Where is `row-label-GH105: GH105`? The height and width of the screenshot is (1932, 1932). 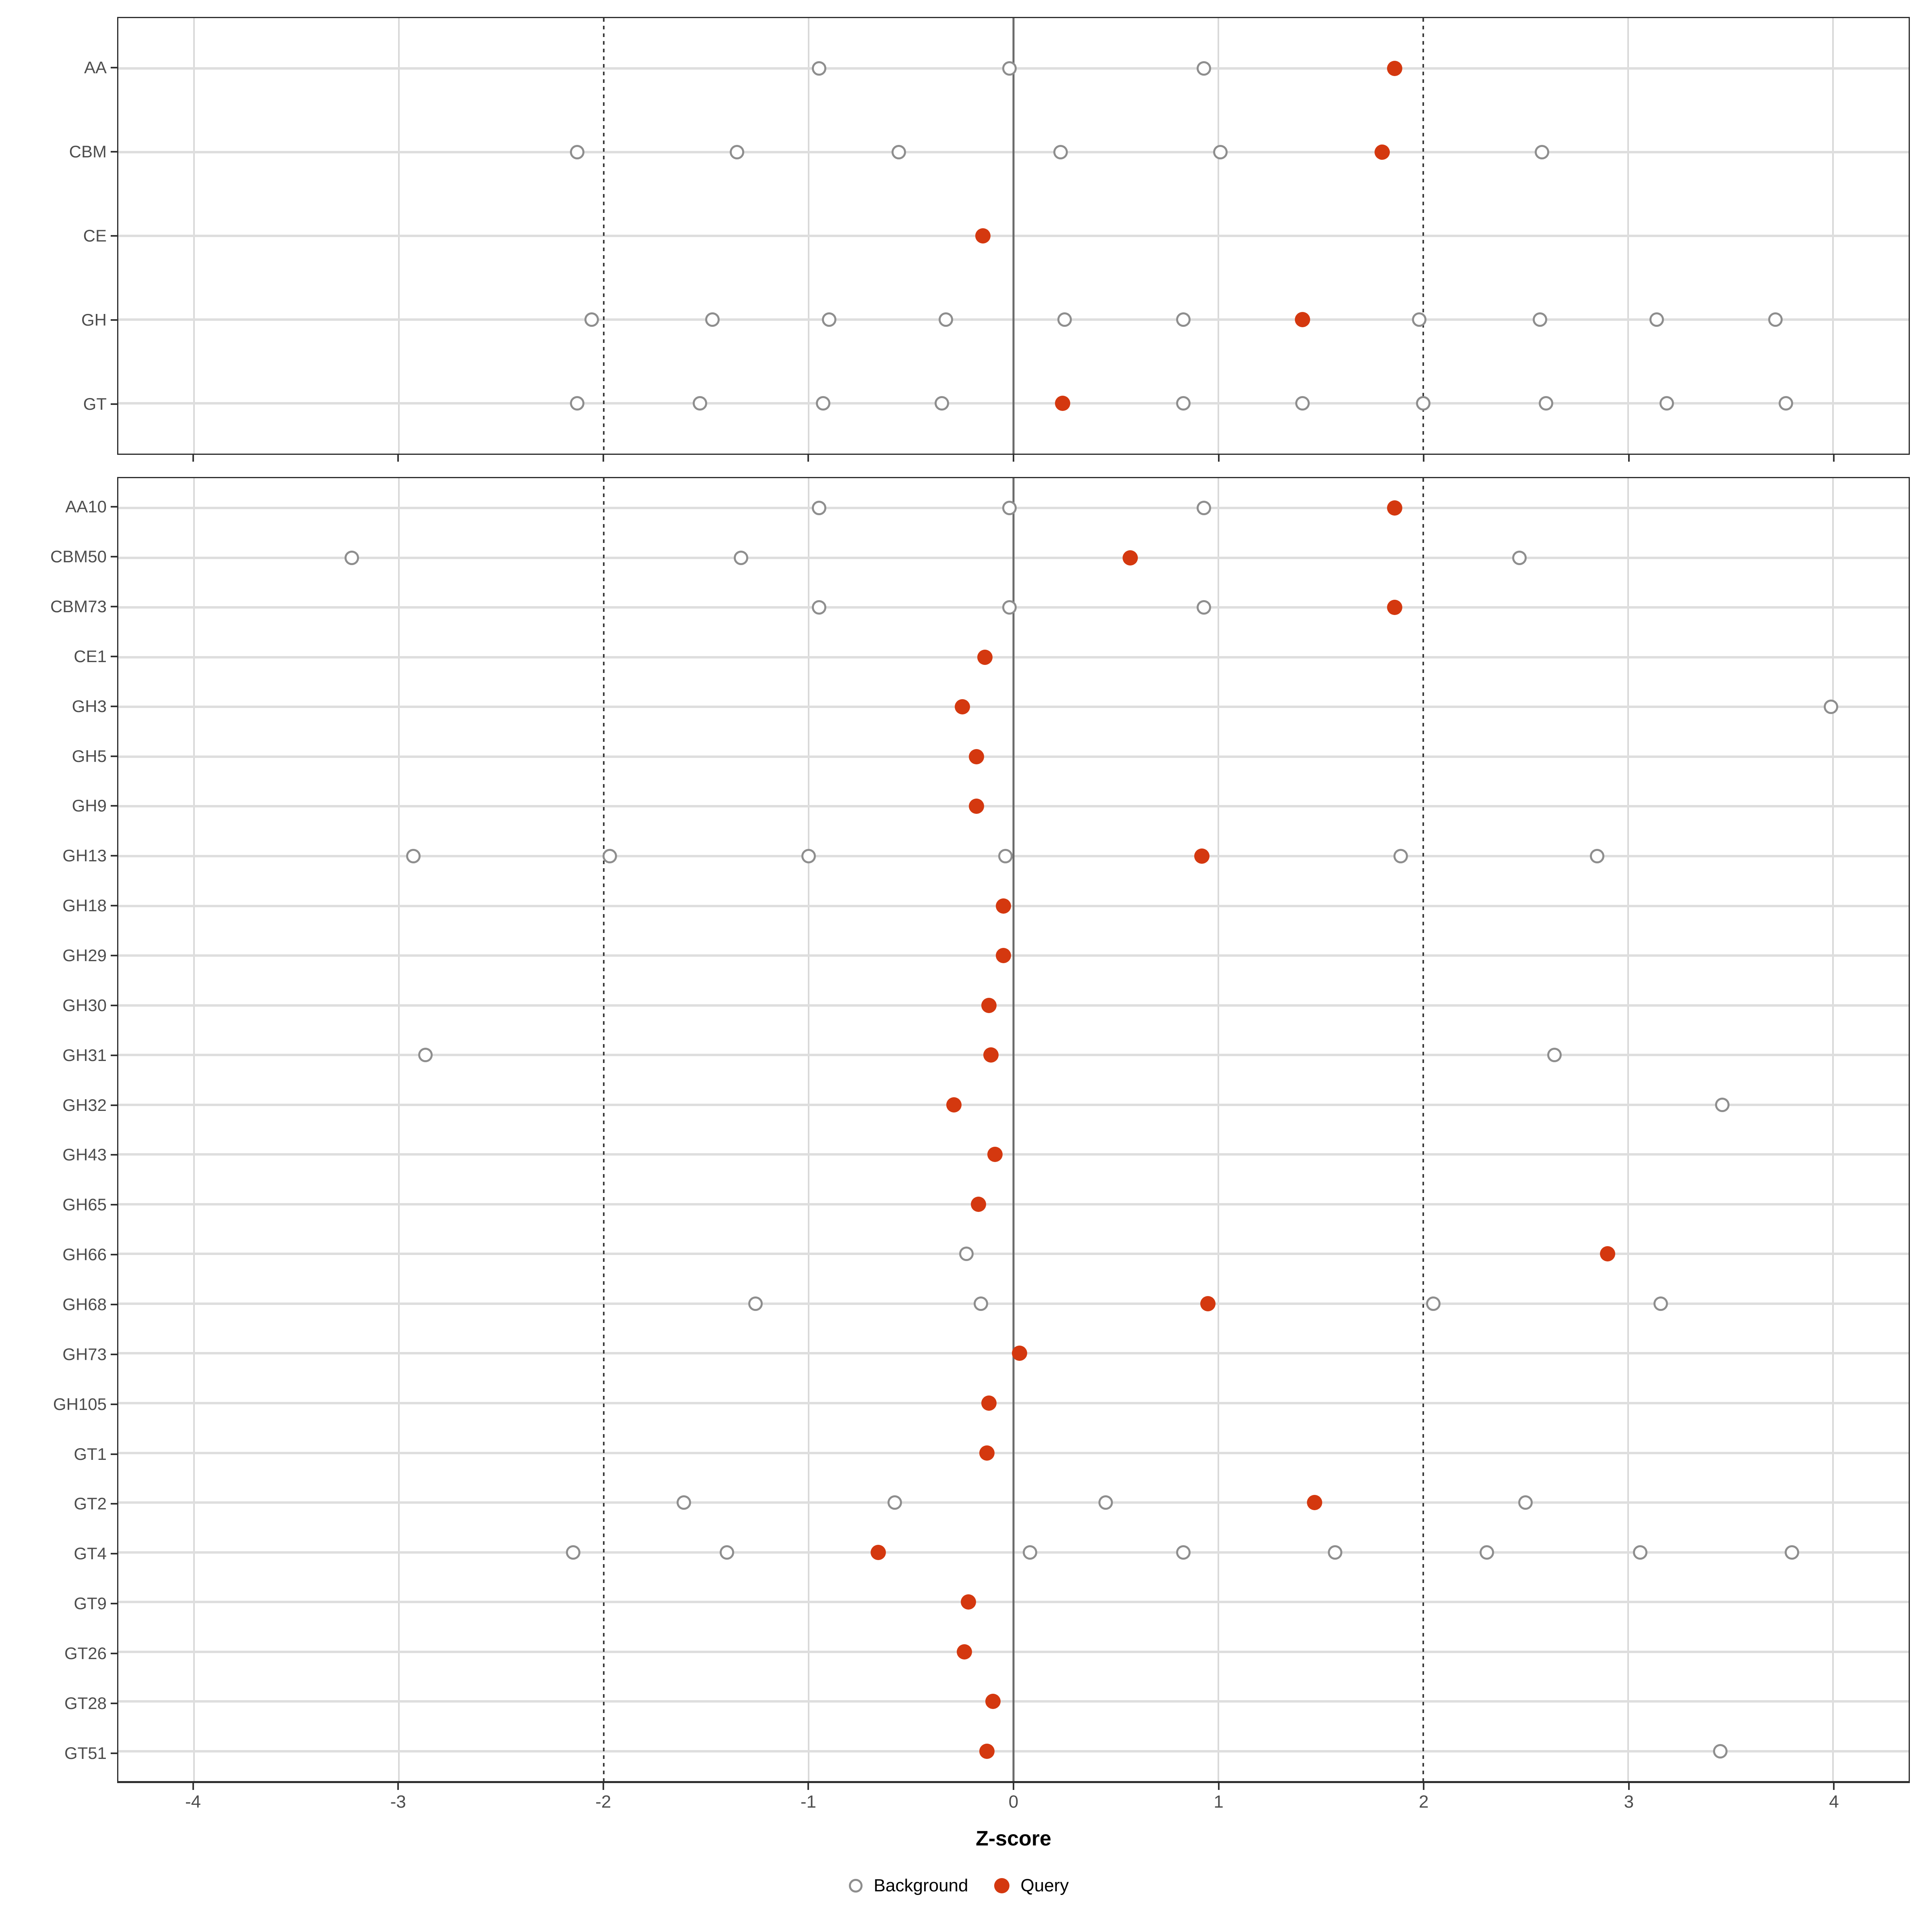 row-label-GH105: GH105 is located at coordinates (80, 1404).